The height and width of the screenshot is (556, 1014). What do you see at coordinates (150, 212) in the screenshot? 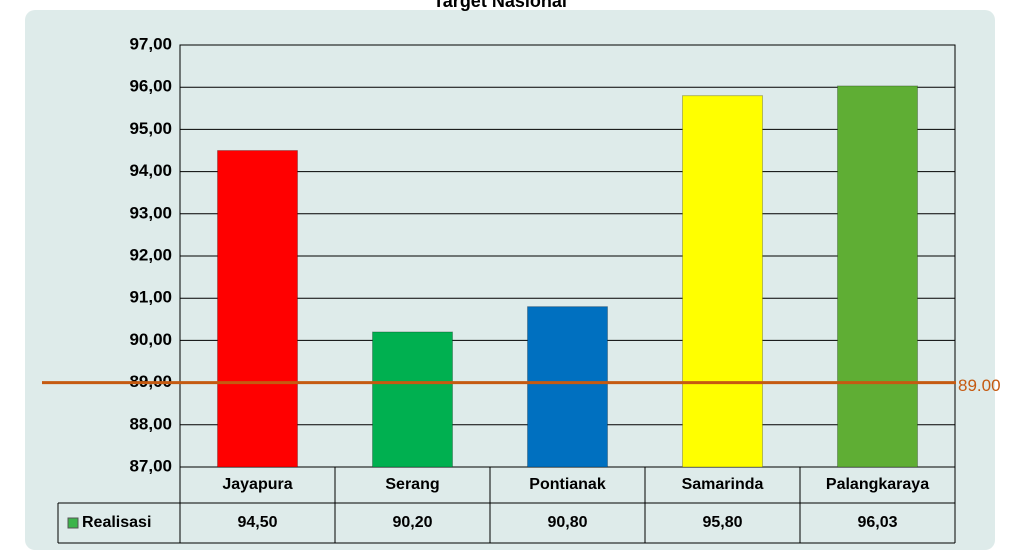
I see `y-tick-label: 93,00` at bounding box center [150, 212].